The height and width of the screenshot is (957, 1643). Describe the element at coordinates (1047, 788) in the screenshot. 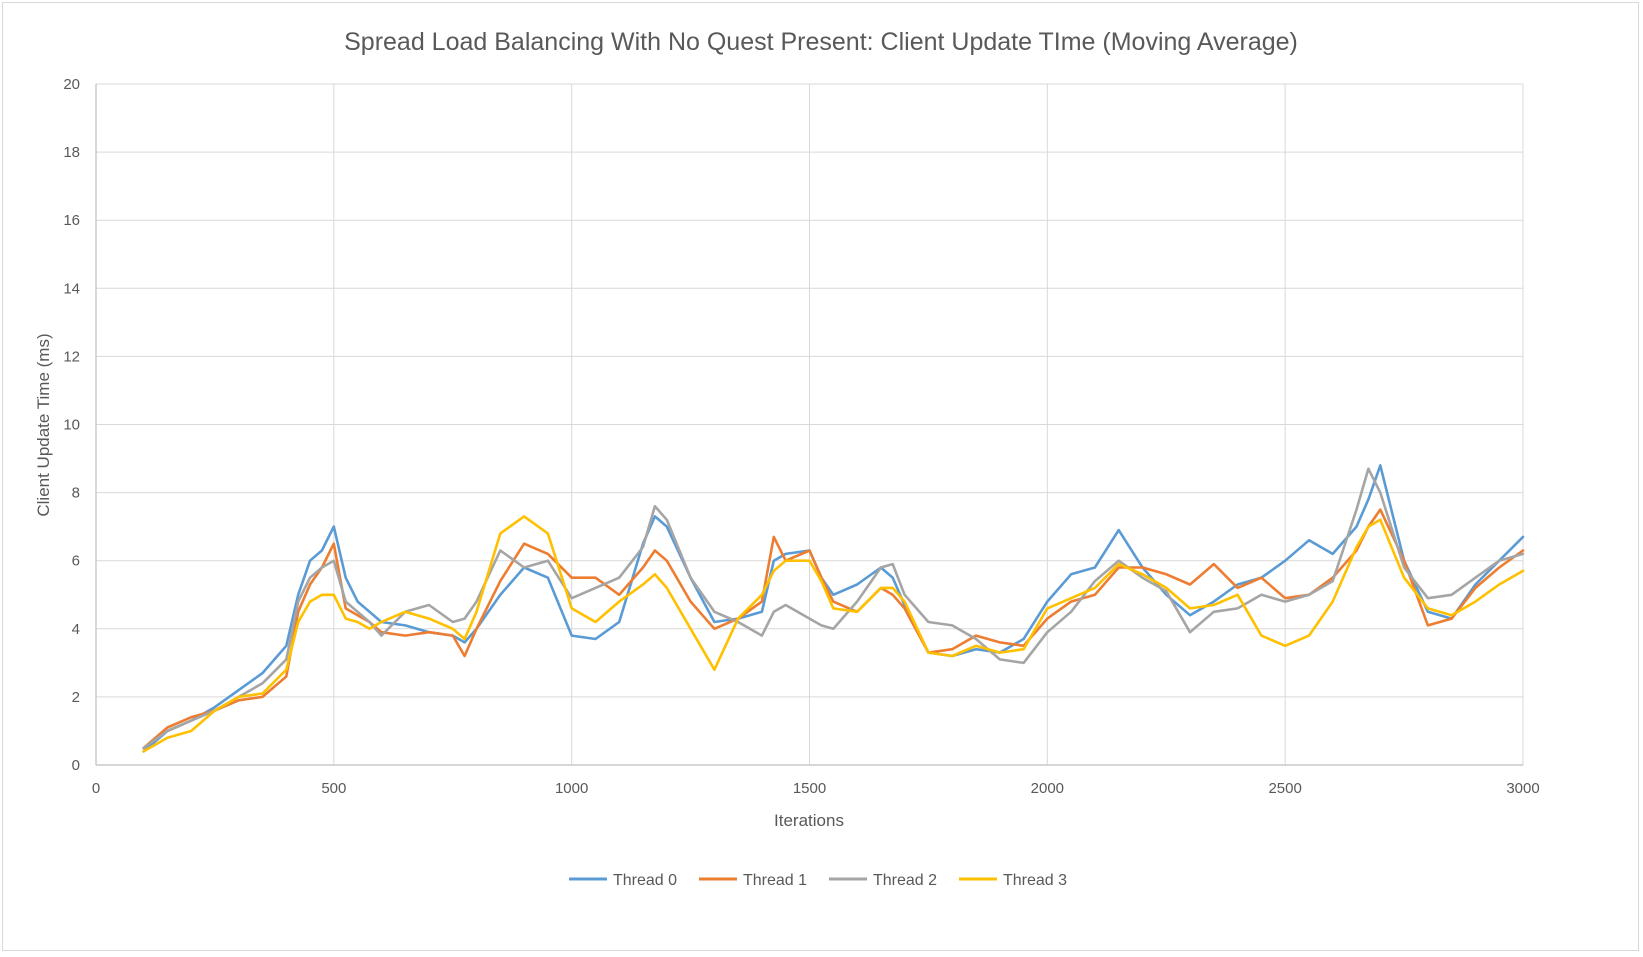

I see `x-tick-label: 2000` at that location.